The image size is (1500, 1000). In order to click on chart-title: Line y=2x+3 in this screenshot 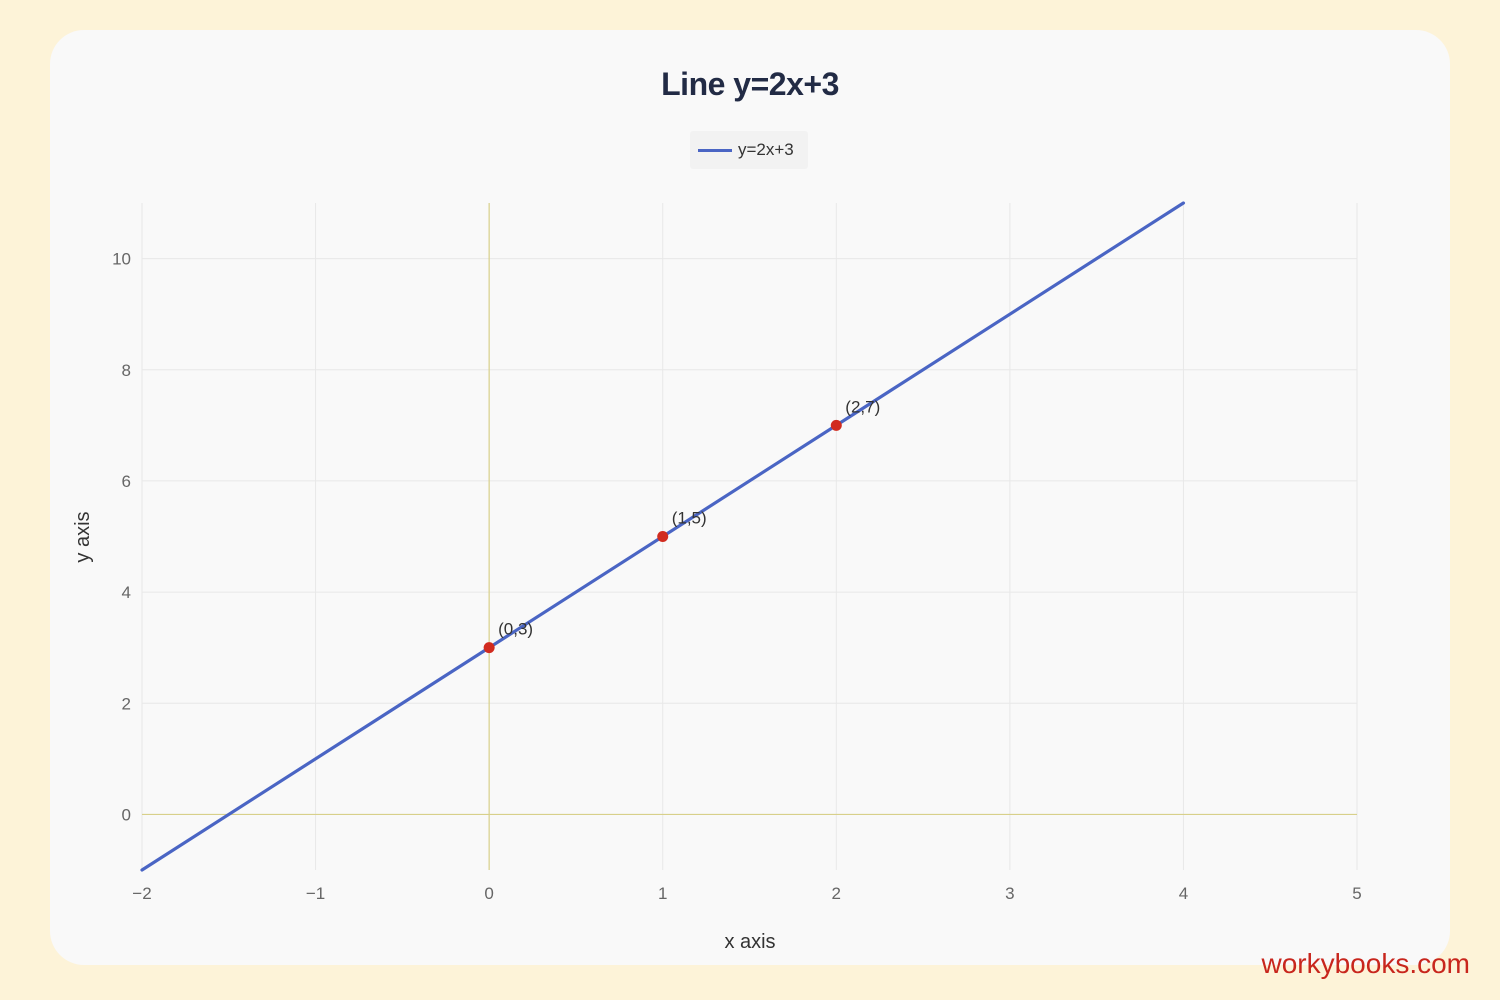, I will do `click(750, 84)`.